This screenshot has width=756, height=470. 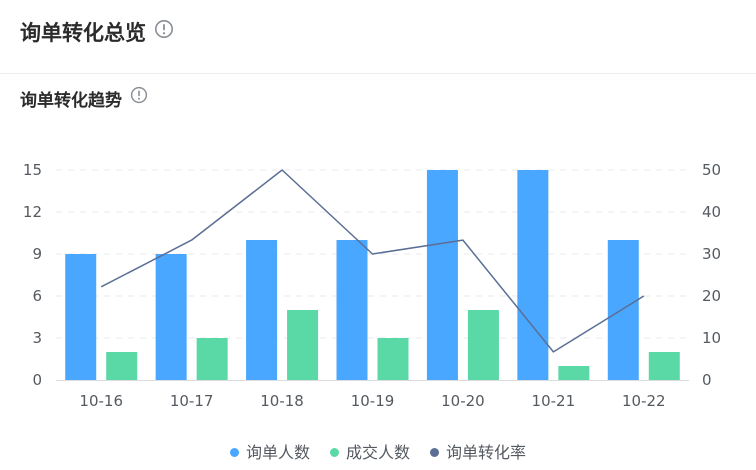 What do you see at coordinates (37, 338) in the screenshot?
I see `y-left-tick-label: 3` at bounding box center [37, 338].